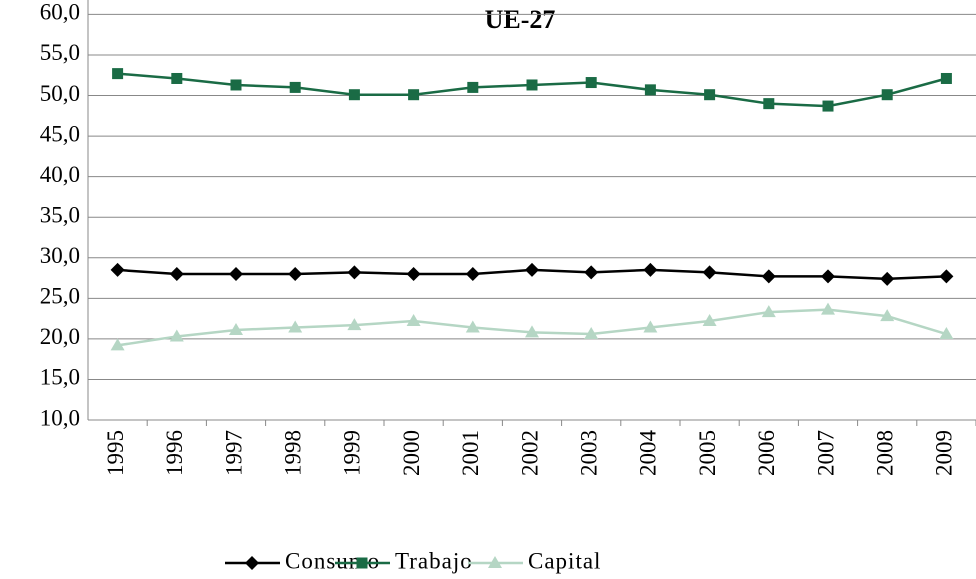  What do you see at coordinates (564, 560) in the screenshot?
I see `legend-label: Capital` at bounding box center [564, 560].